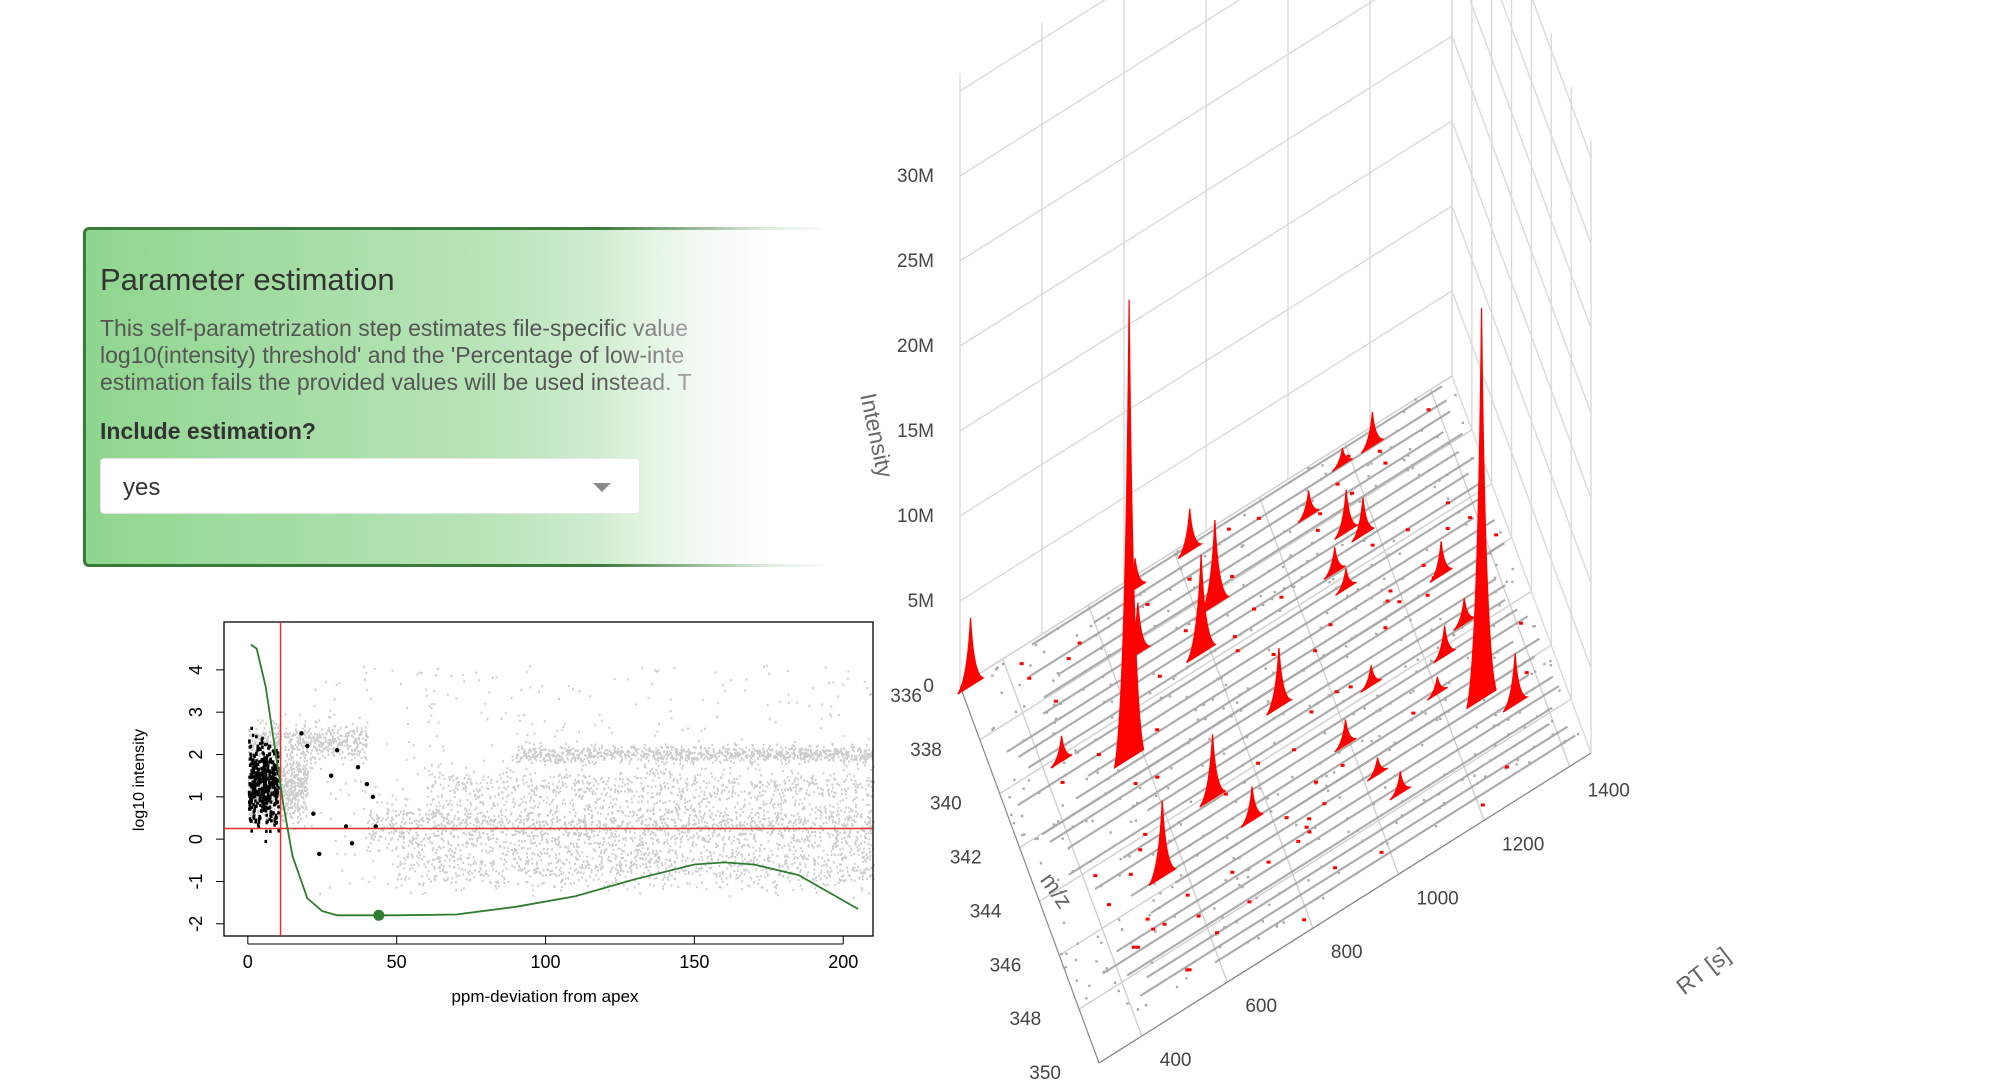 The height and width of the screenshot is (1080, 2006). Describe the element at coordinates (247, 279) in the screenshot. I see `panel-title: Parameter estimation` at that location.